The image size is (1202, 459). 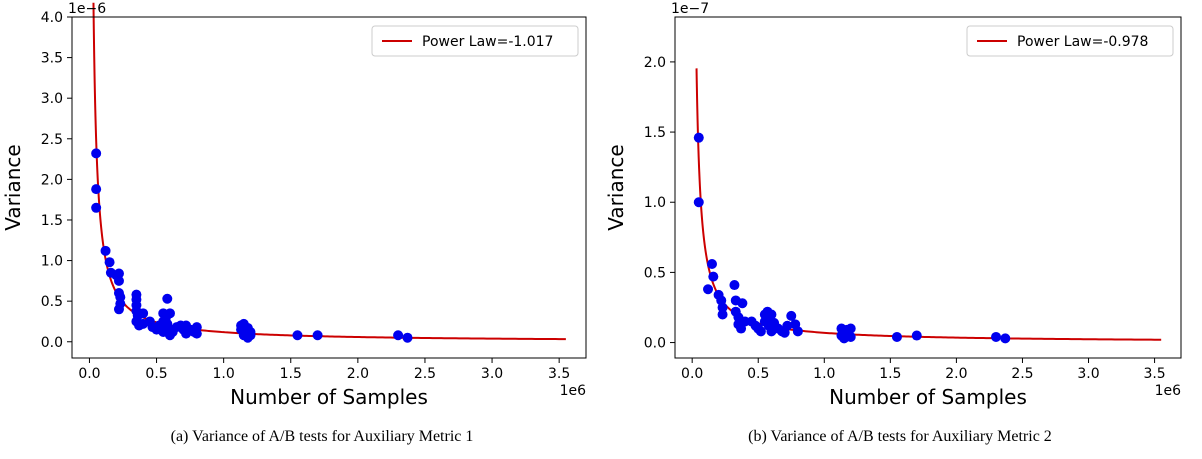 I want to click on y-tick-label-a-8: 4.0, so click(x=52, y=18).